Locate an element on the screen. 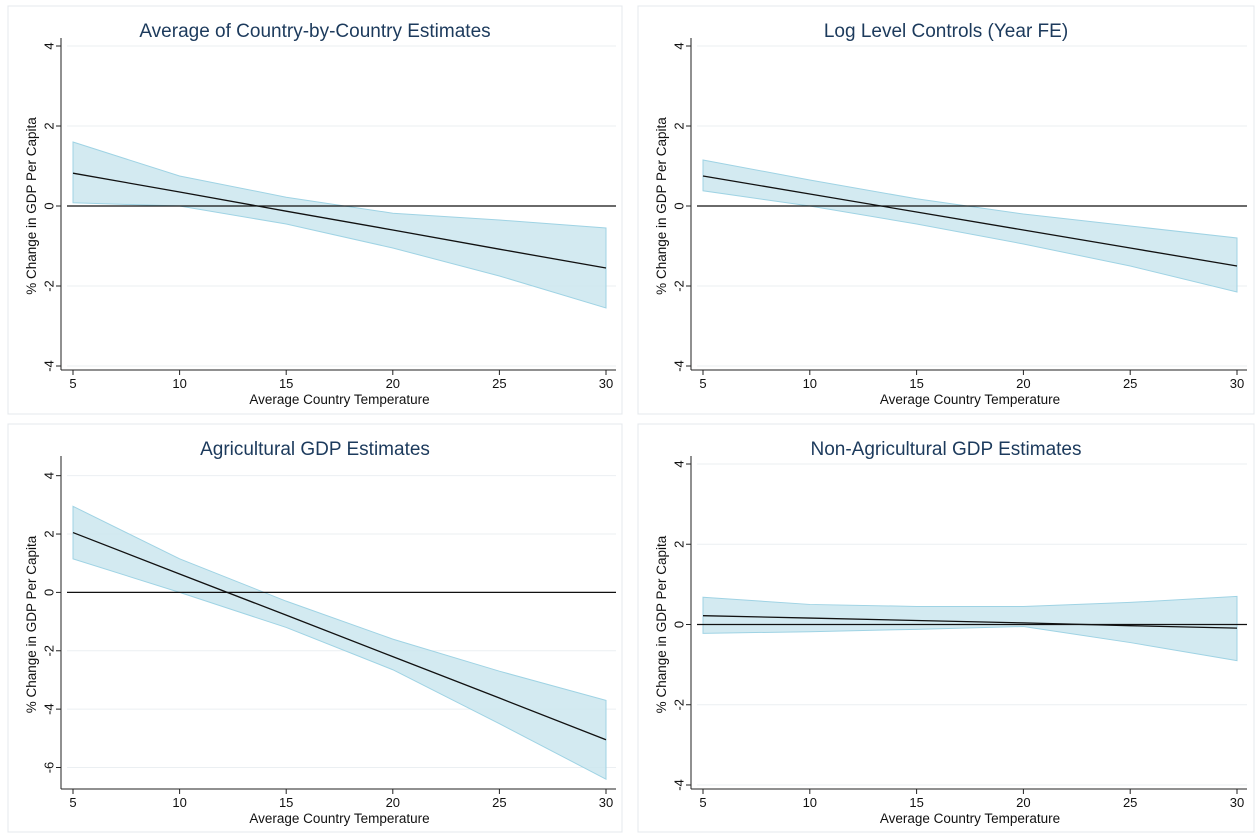 Image resolution: width=1258 pixels, height=835 pixels. y-tick-label: -6 is located at coordinates (49, 768).